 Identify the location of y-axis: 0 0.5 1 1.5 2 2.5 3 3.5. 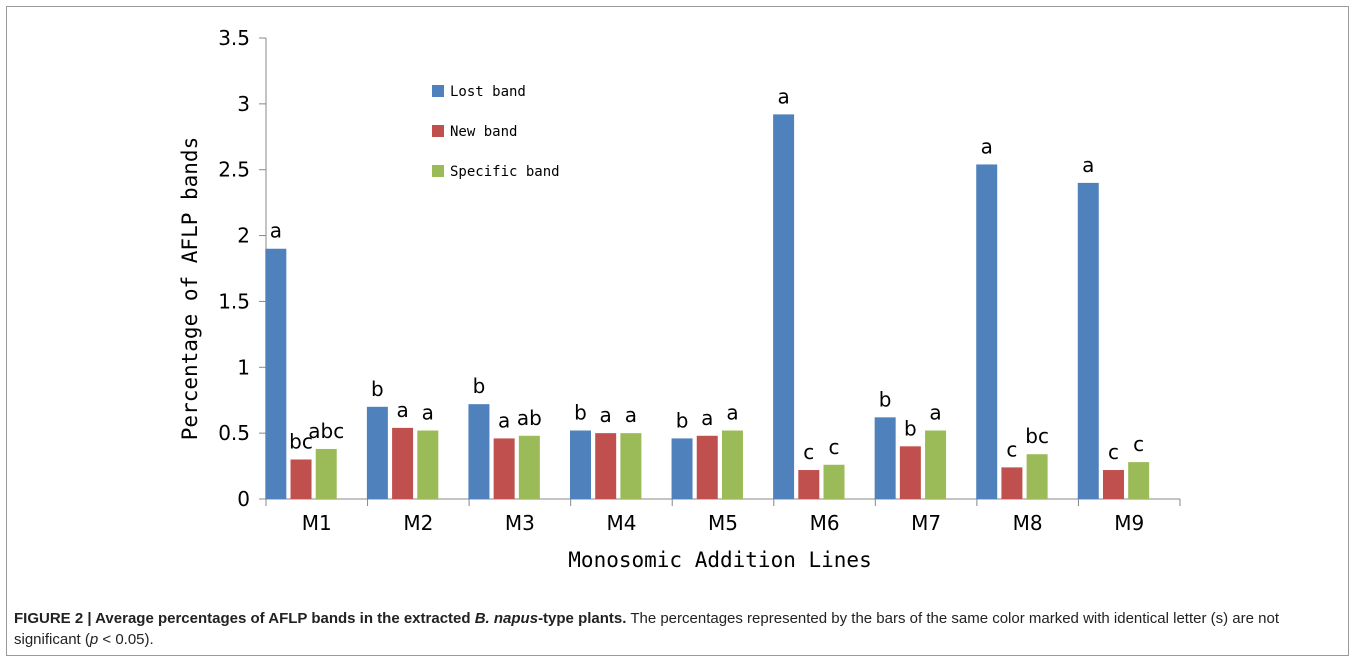
(242, 268).